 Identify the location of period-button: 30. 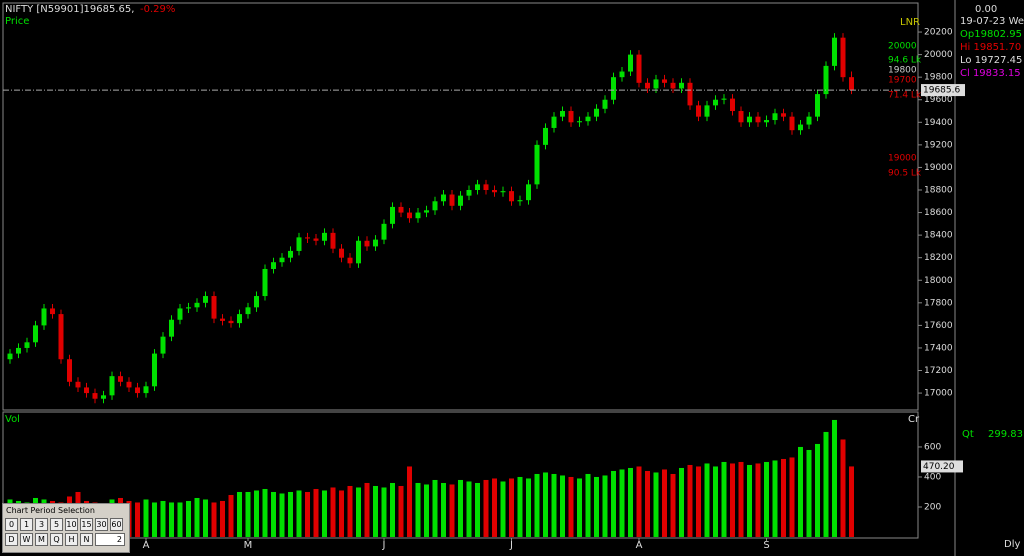
(101, 524).